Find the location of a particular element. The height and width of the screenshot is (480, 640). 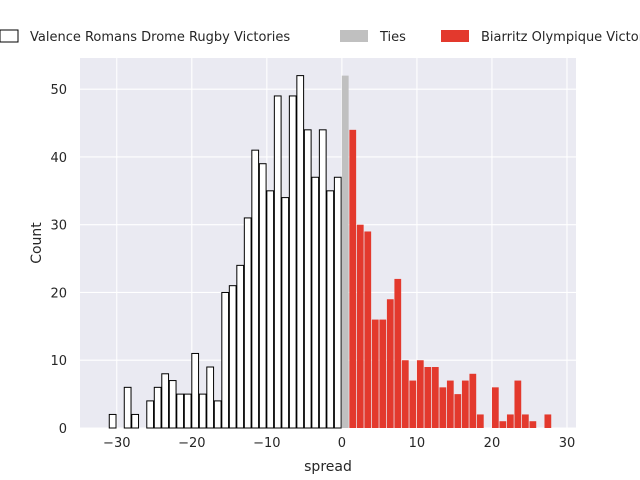

y-tick-label: 0 is located at coordinates (63, 429).